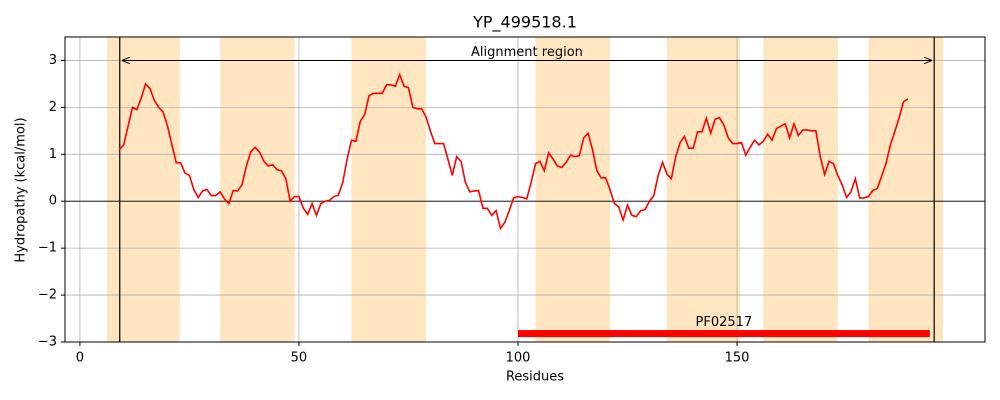  Describe the element at coordinates (80, 358) in the screenshot. I see `x-tick-label: 0` at that location.